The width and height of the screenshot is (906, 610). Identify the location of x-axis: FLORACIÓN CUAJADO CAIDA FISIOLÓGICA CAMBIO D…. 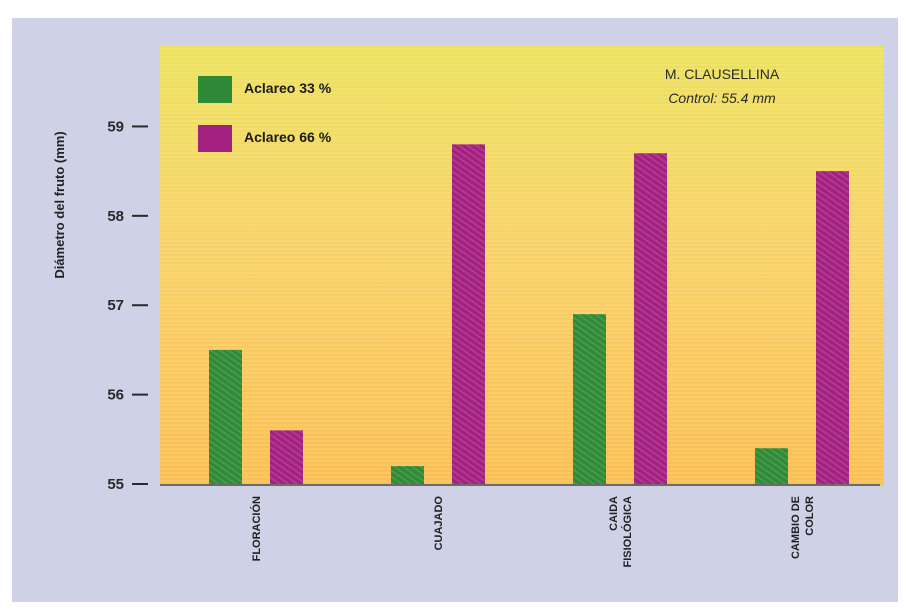
(520, 526).